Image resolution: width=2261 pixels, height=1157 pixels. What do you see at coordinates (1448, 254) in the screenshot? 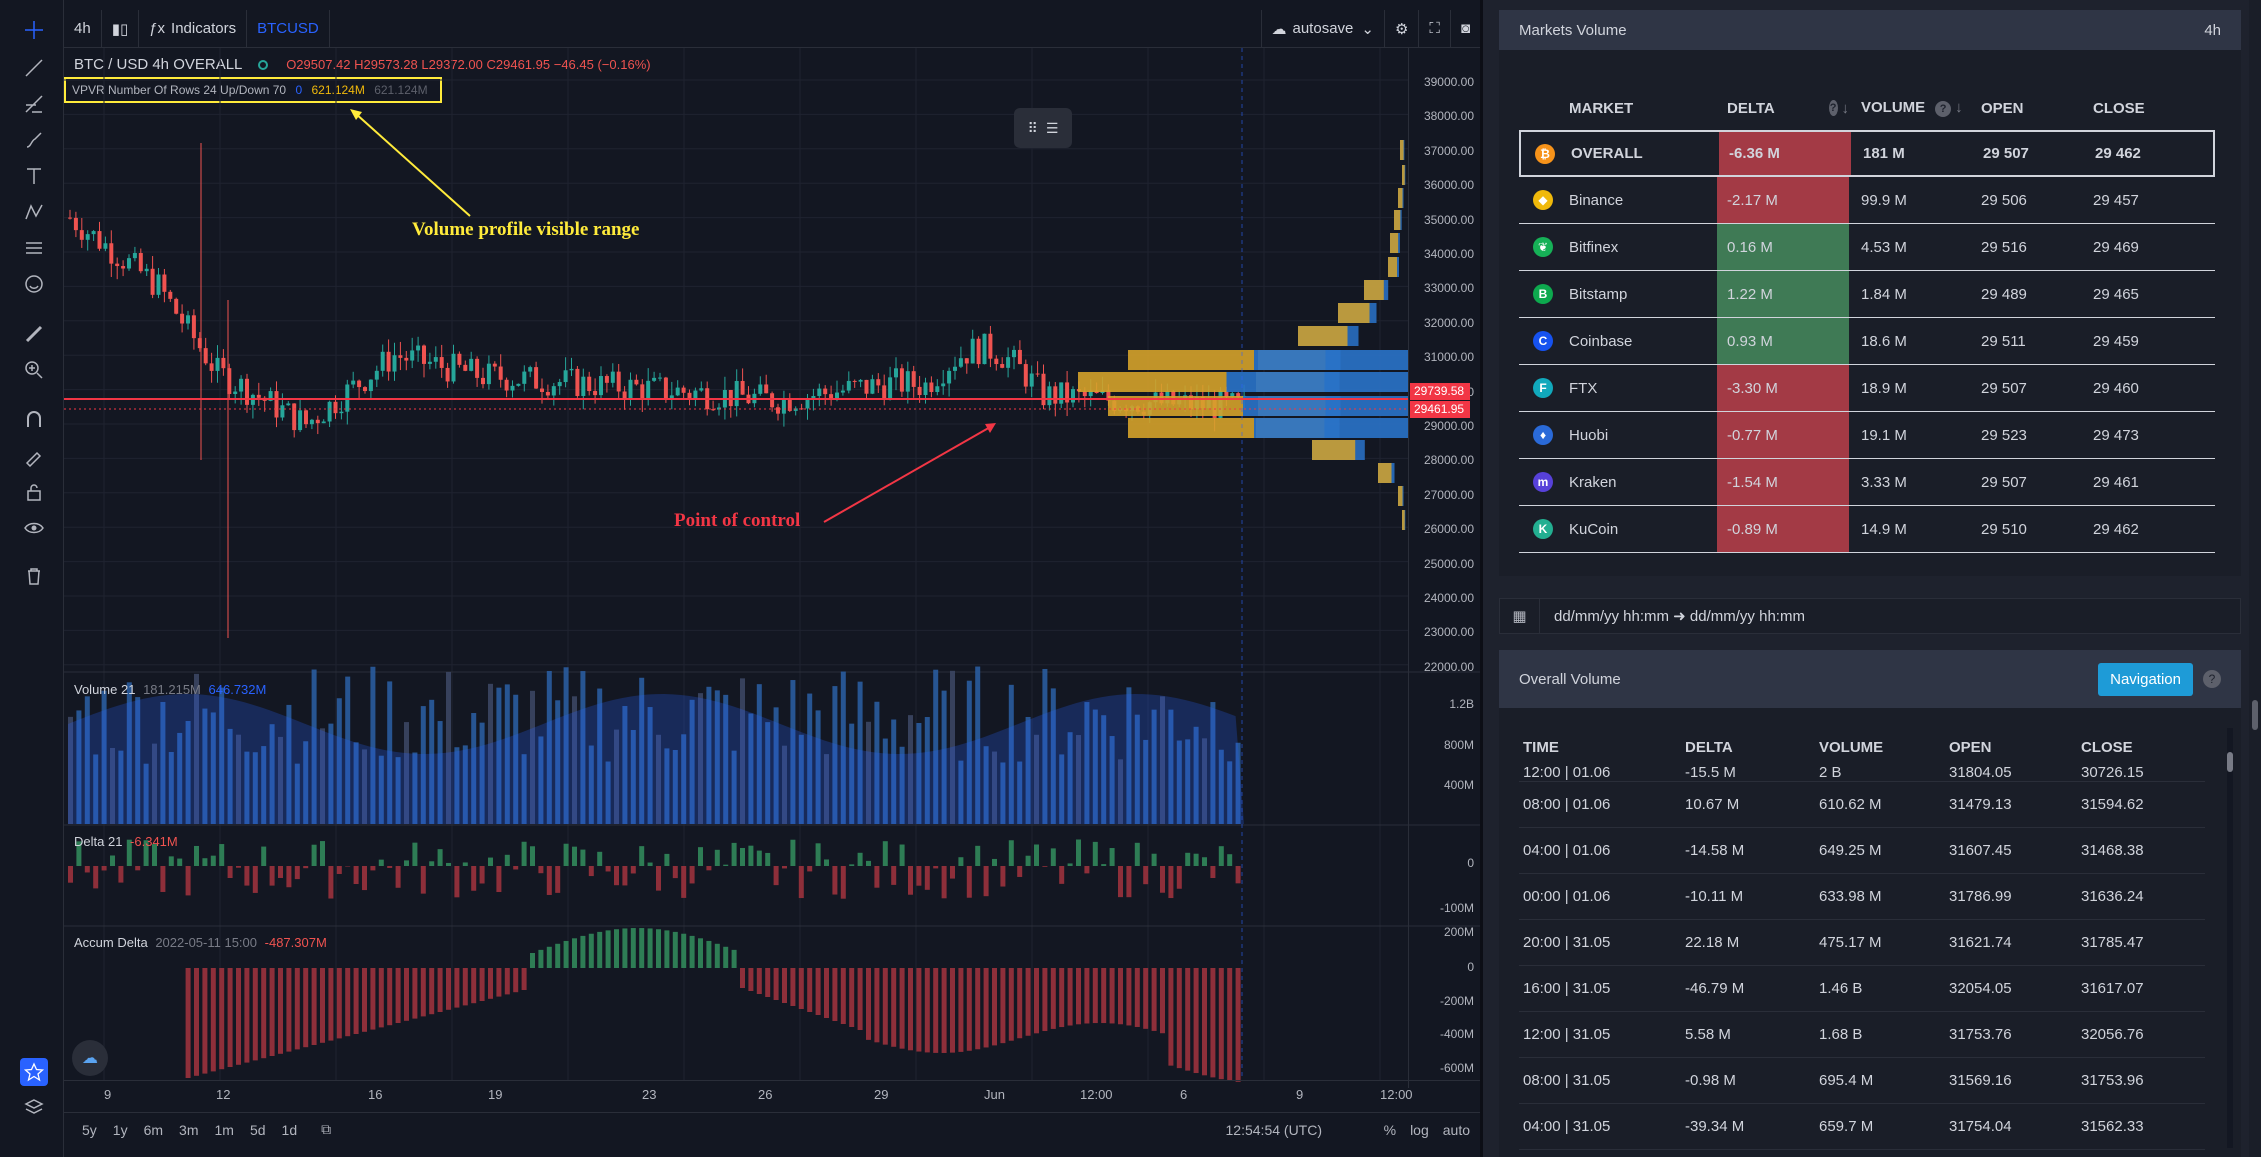
I see `price-tick-label: 34000.00` at bounding box center [1448, 254].